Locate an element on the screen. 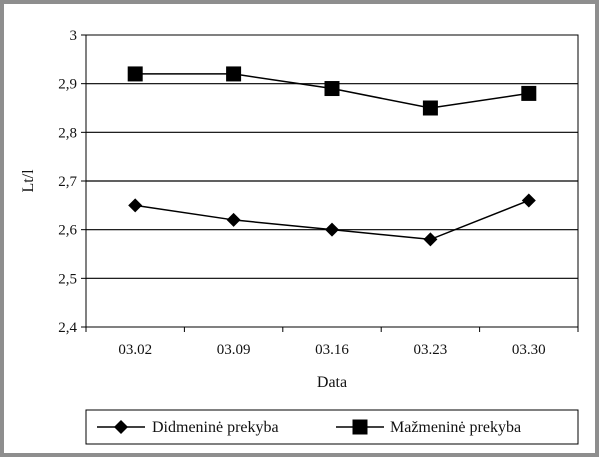 The height and width of the screenshot is (457, 599). y-axis: 2,4 2,5 2,6 2,7 2,8 2,9 3 is located at coordinates (72, 182).